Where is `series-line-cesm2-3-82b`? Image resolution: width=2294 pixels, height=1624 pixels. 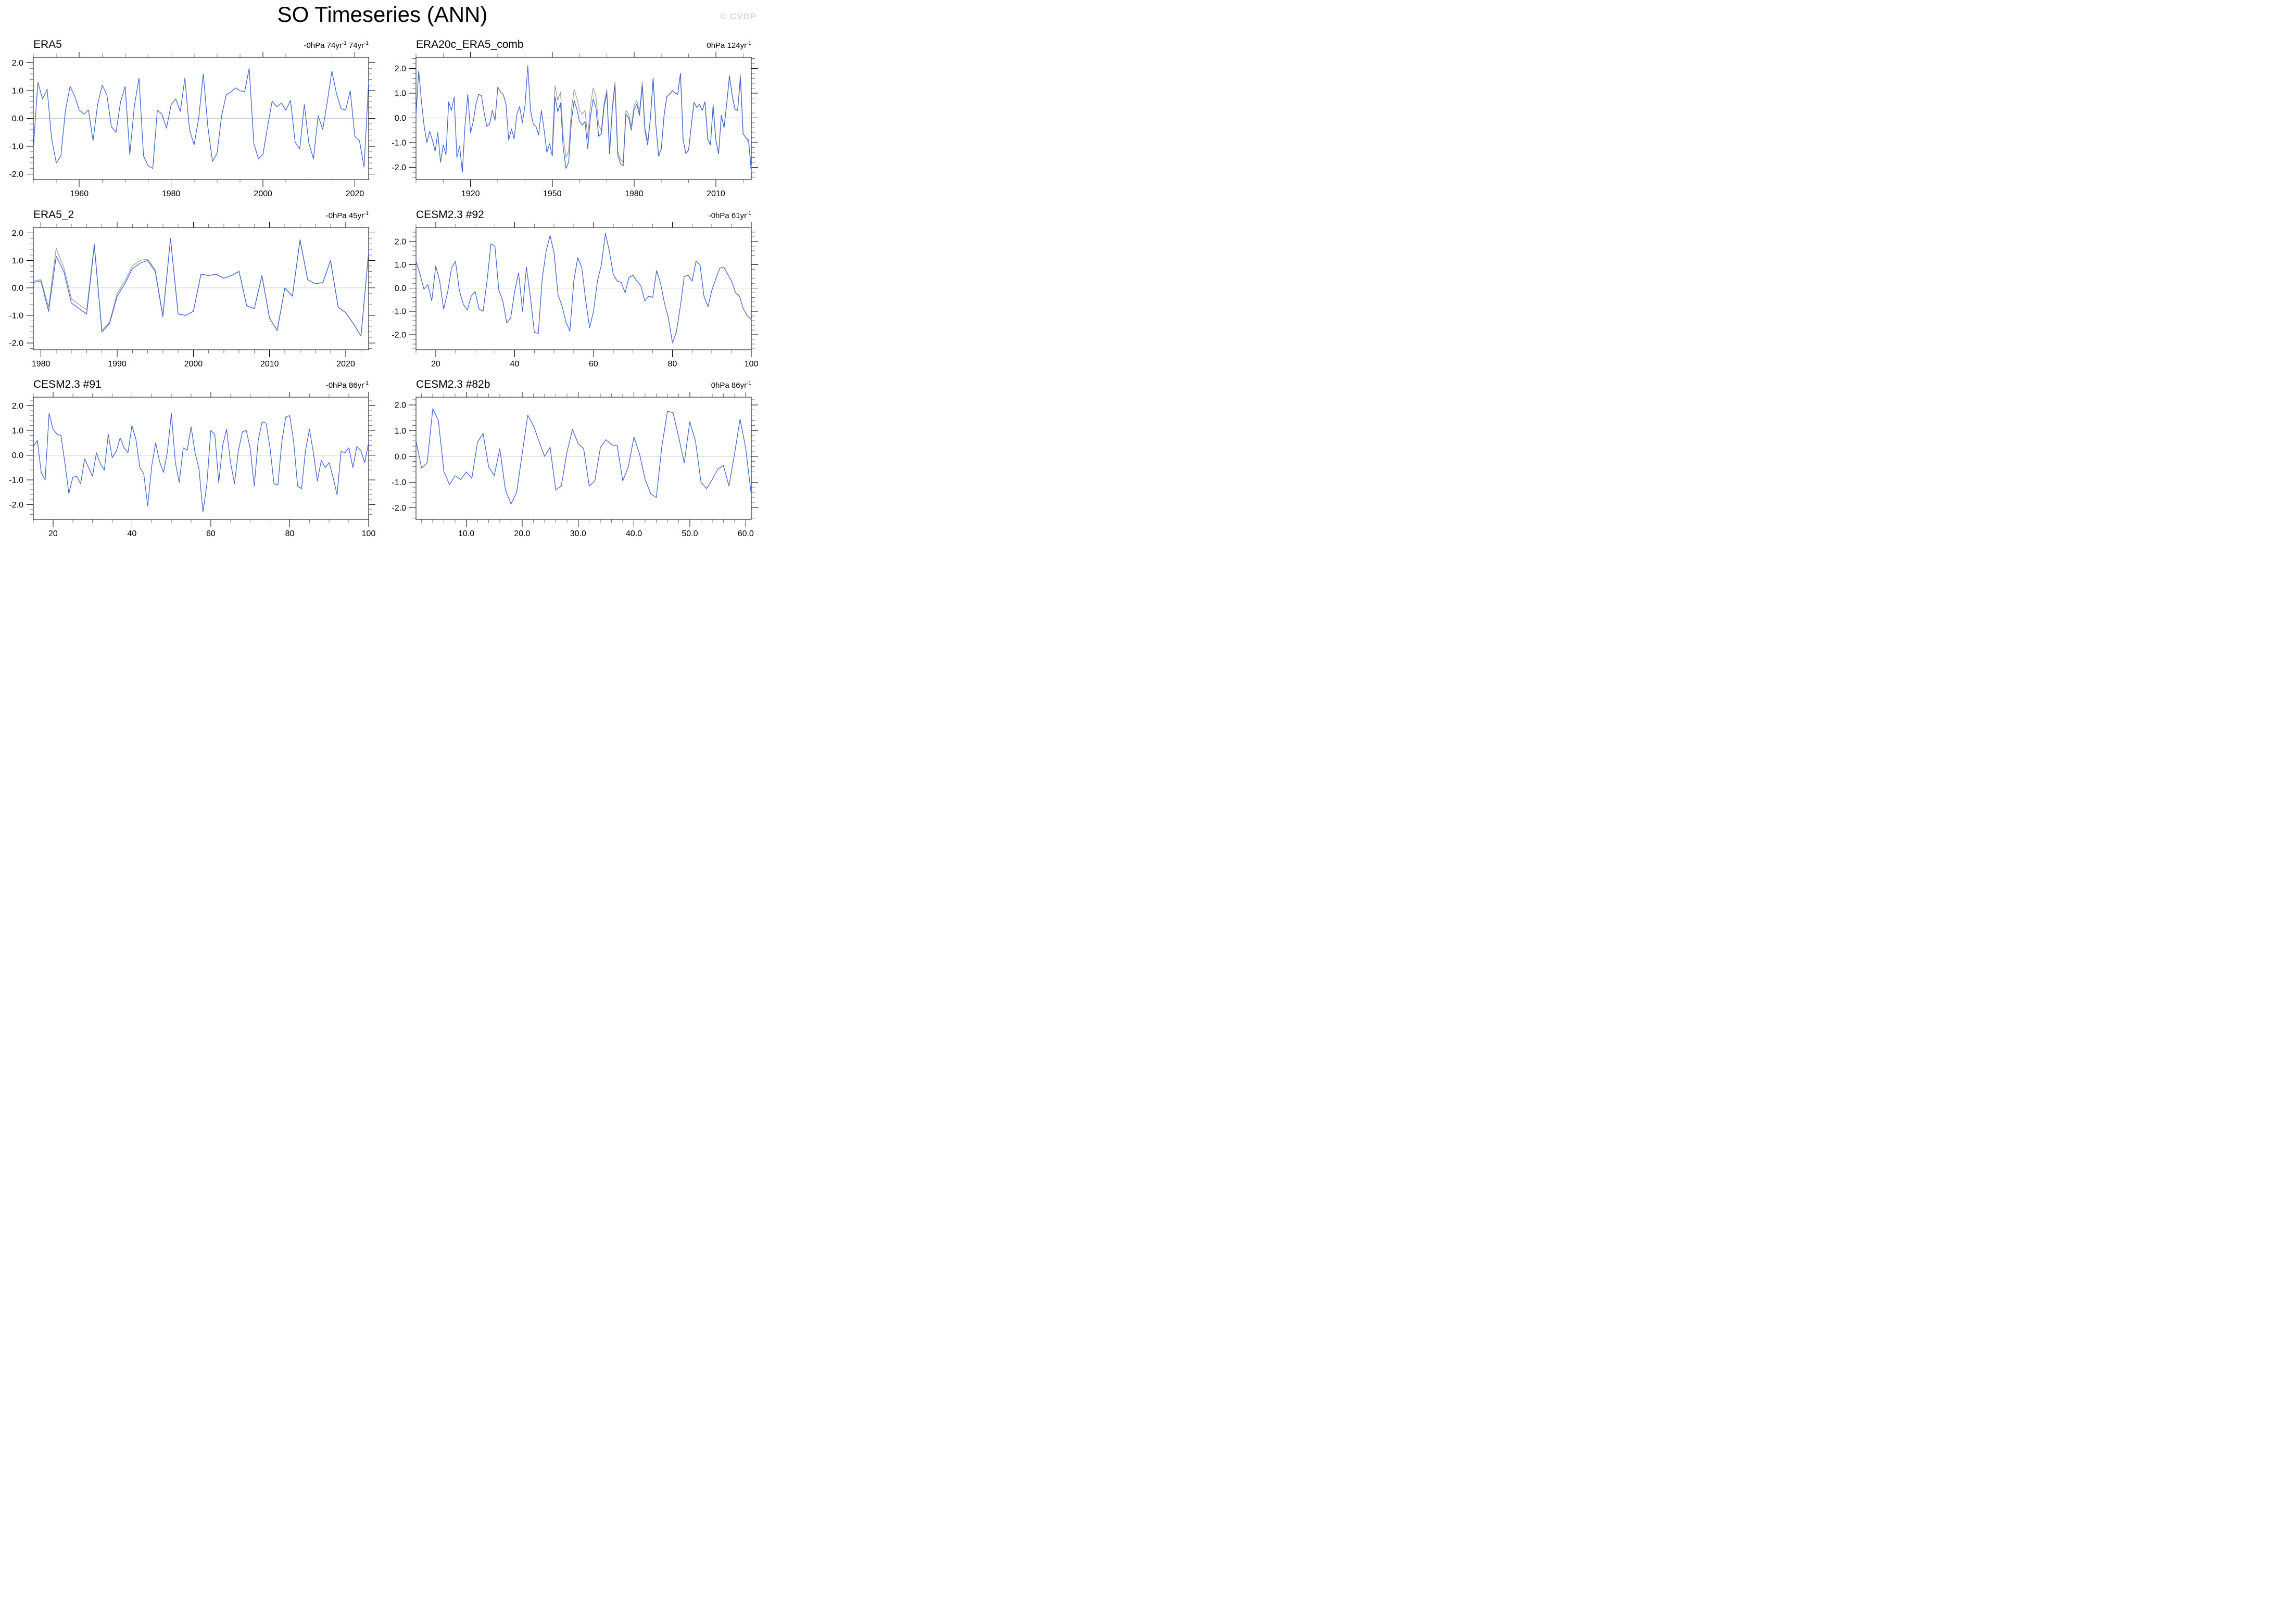 series-line-cesm2-3-82b is located at coordinates (584, 456).